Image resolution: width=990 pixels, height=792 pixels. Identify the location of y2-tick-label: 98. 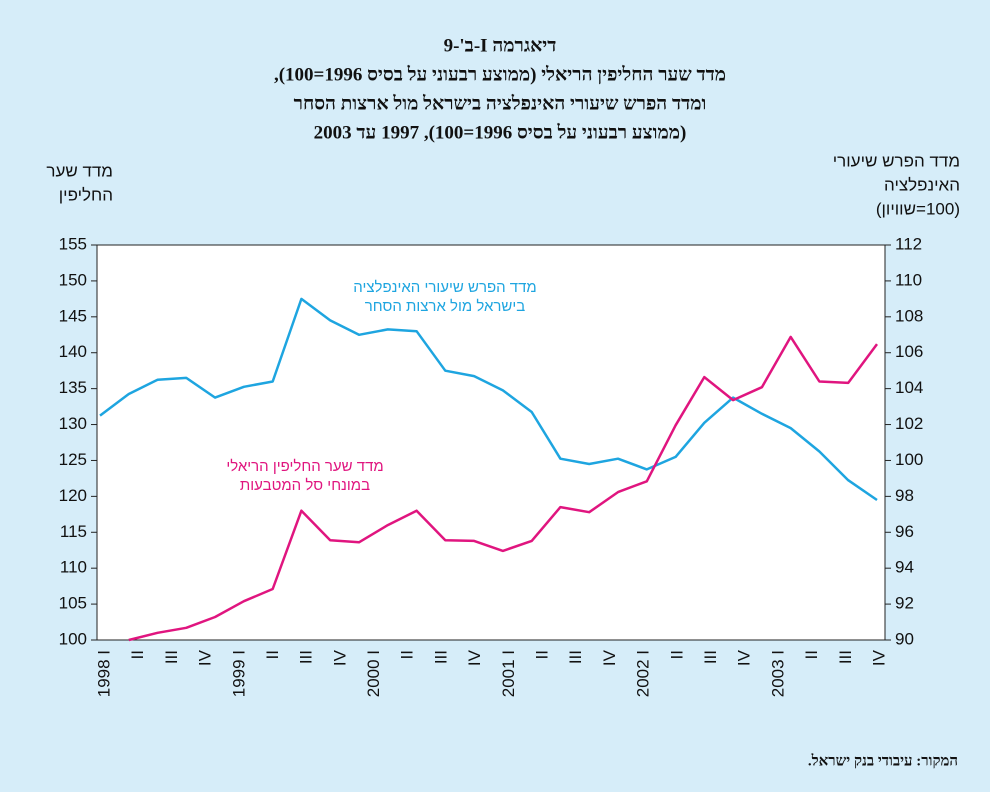
(904, 495).